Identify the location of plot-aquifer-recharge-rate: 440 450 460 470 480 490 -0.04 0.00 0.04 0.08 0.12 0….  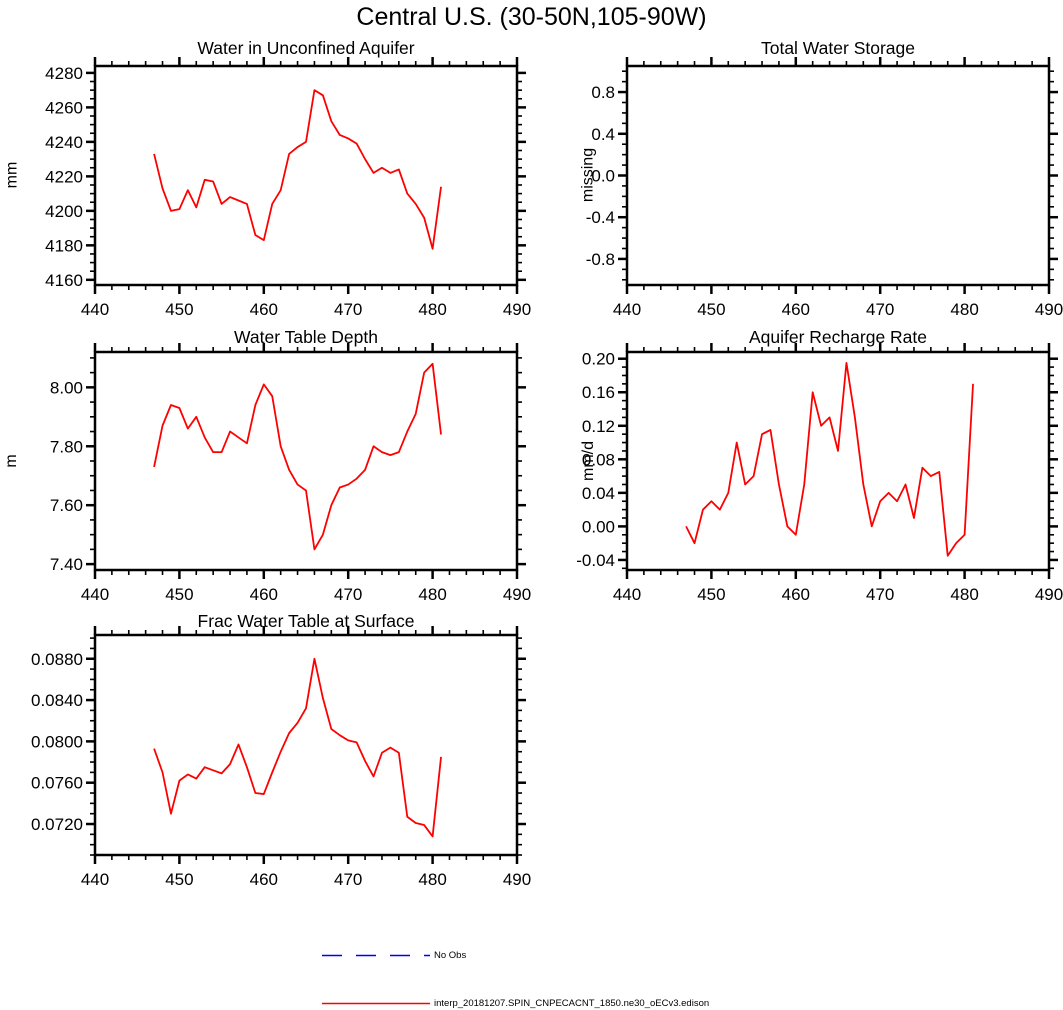
(819, 473).